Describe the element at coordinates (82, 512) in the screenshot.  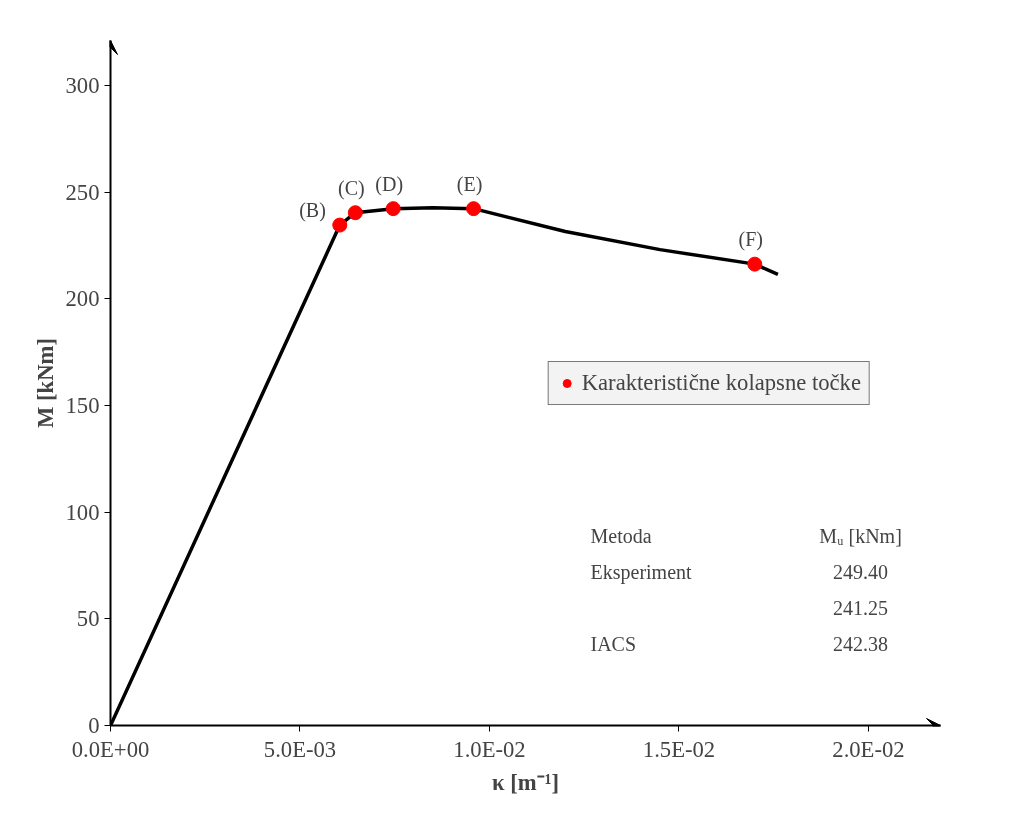
I see `y-tick-label: 100` at that location.